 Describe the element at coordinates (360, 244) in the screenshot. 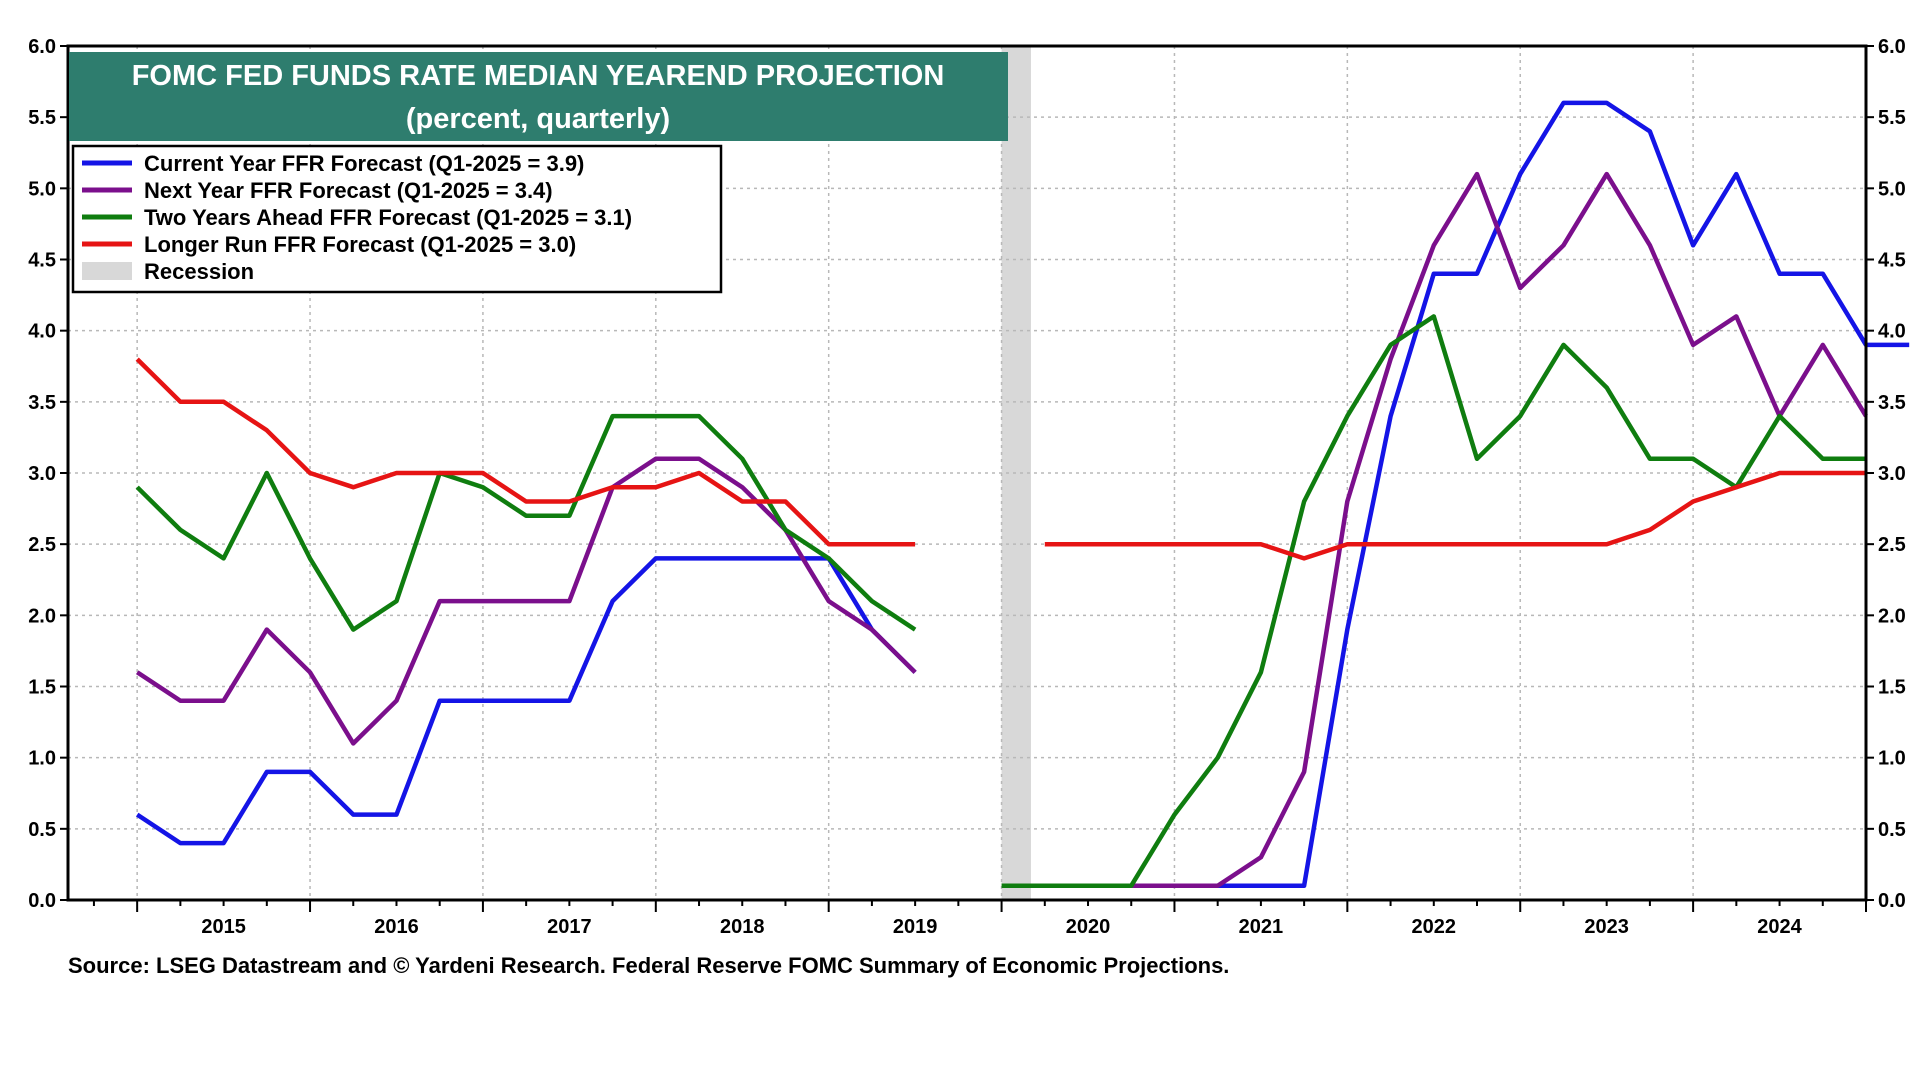

I see `legend-label-longer-run-ffr-forecast: Longer Run FFR Forecast (Q1-2025 = 3.0)` at that location.